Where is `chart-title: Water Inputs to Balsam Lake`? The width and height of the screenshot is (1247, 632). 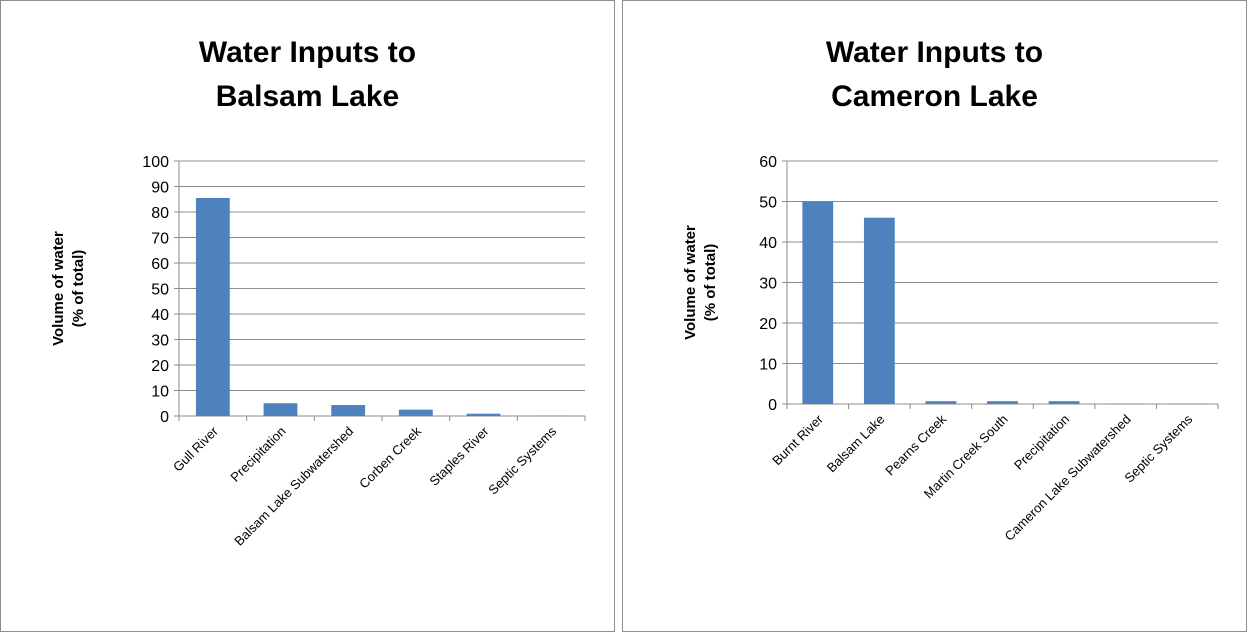 chart-title: Water Inputs to Balsam Lake is located at coordinates (307, 75).